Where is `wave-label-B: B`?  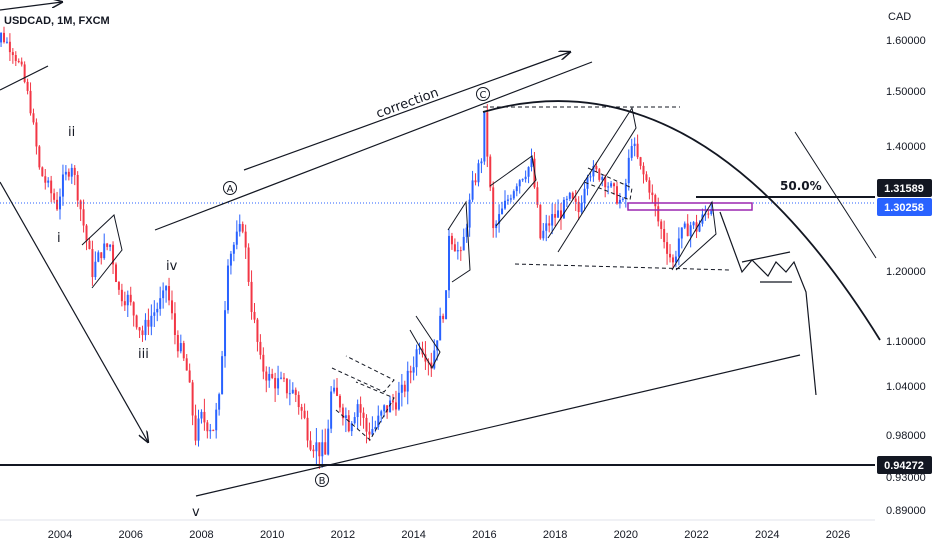
wave-label-B: B is located at coordinates (322, 481).